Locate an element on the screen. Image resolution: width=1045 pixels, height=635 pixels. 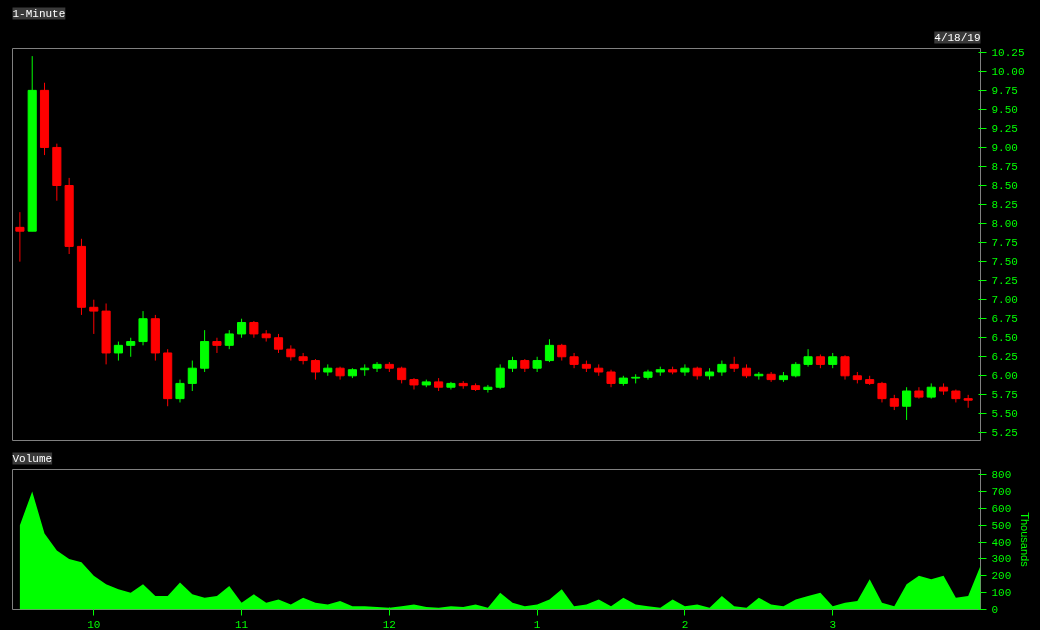
chart-title: Volume is located at coordinates (32, 458).